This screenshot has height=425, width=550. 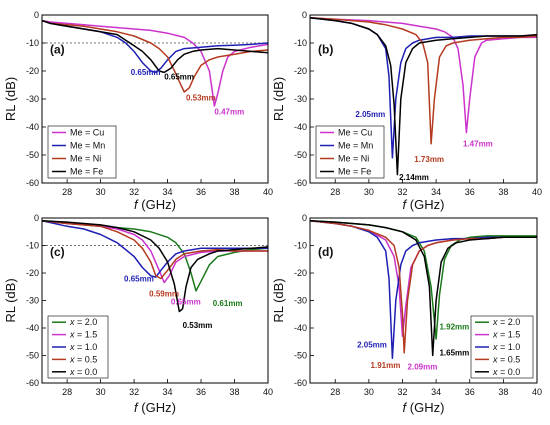 I want to click on peak-annotation: 0.59mm, so click(x=164, y=293).